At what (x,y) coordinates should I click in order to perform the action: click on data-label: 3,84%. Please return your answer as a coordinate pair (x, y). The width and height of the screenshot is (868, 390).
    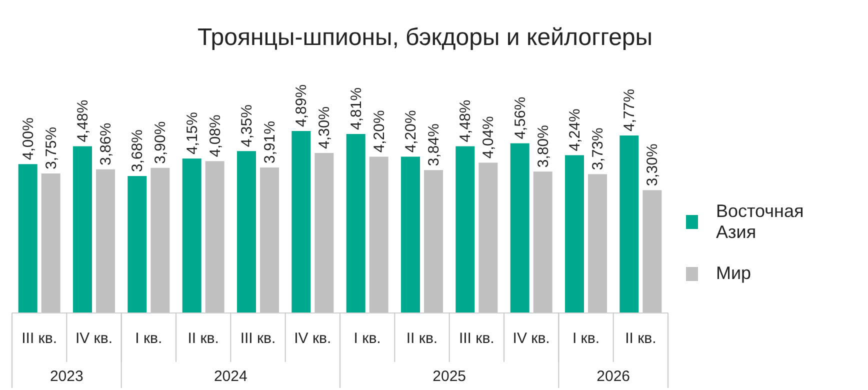
    Looking at the image, I should click on (434, 145).